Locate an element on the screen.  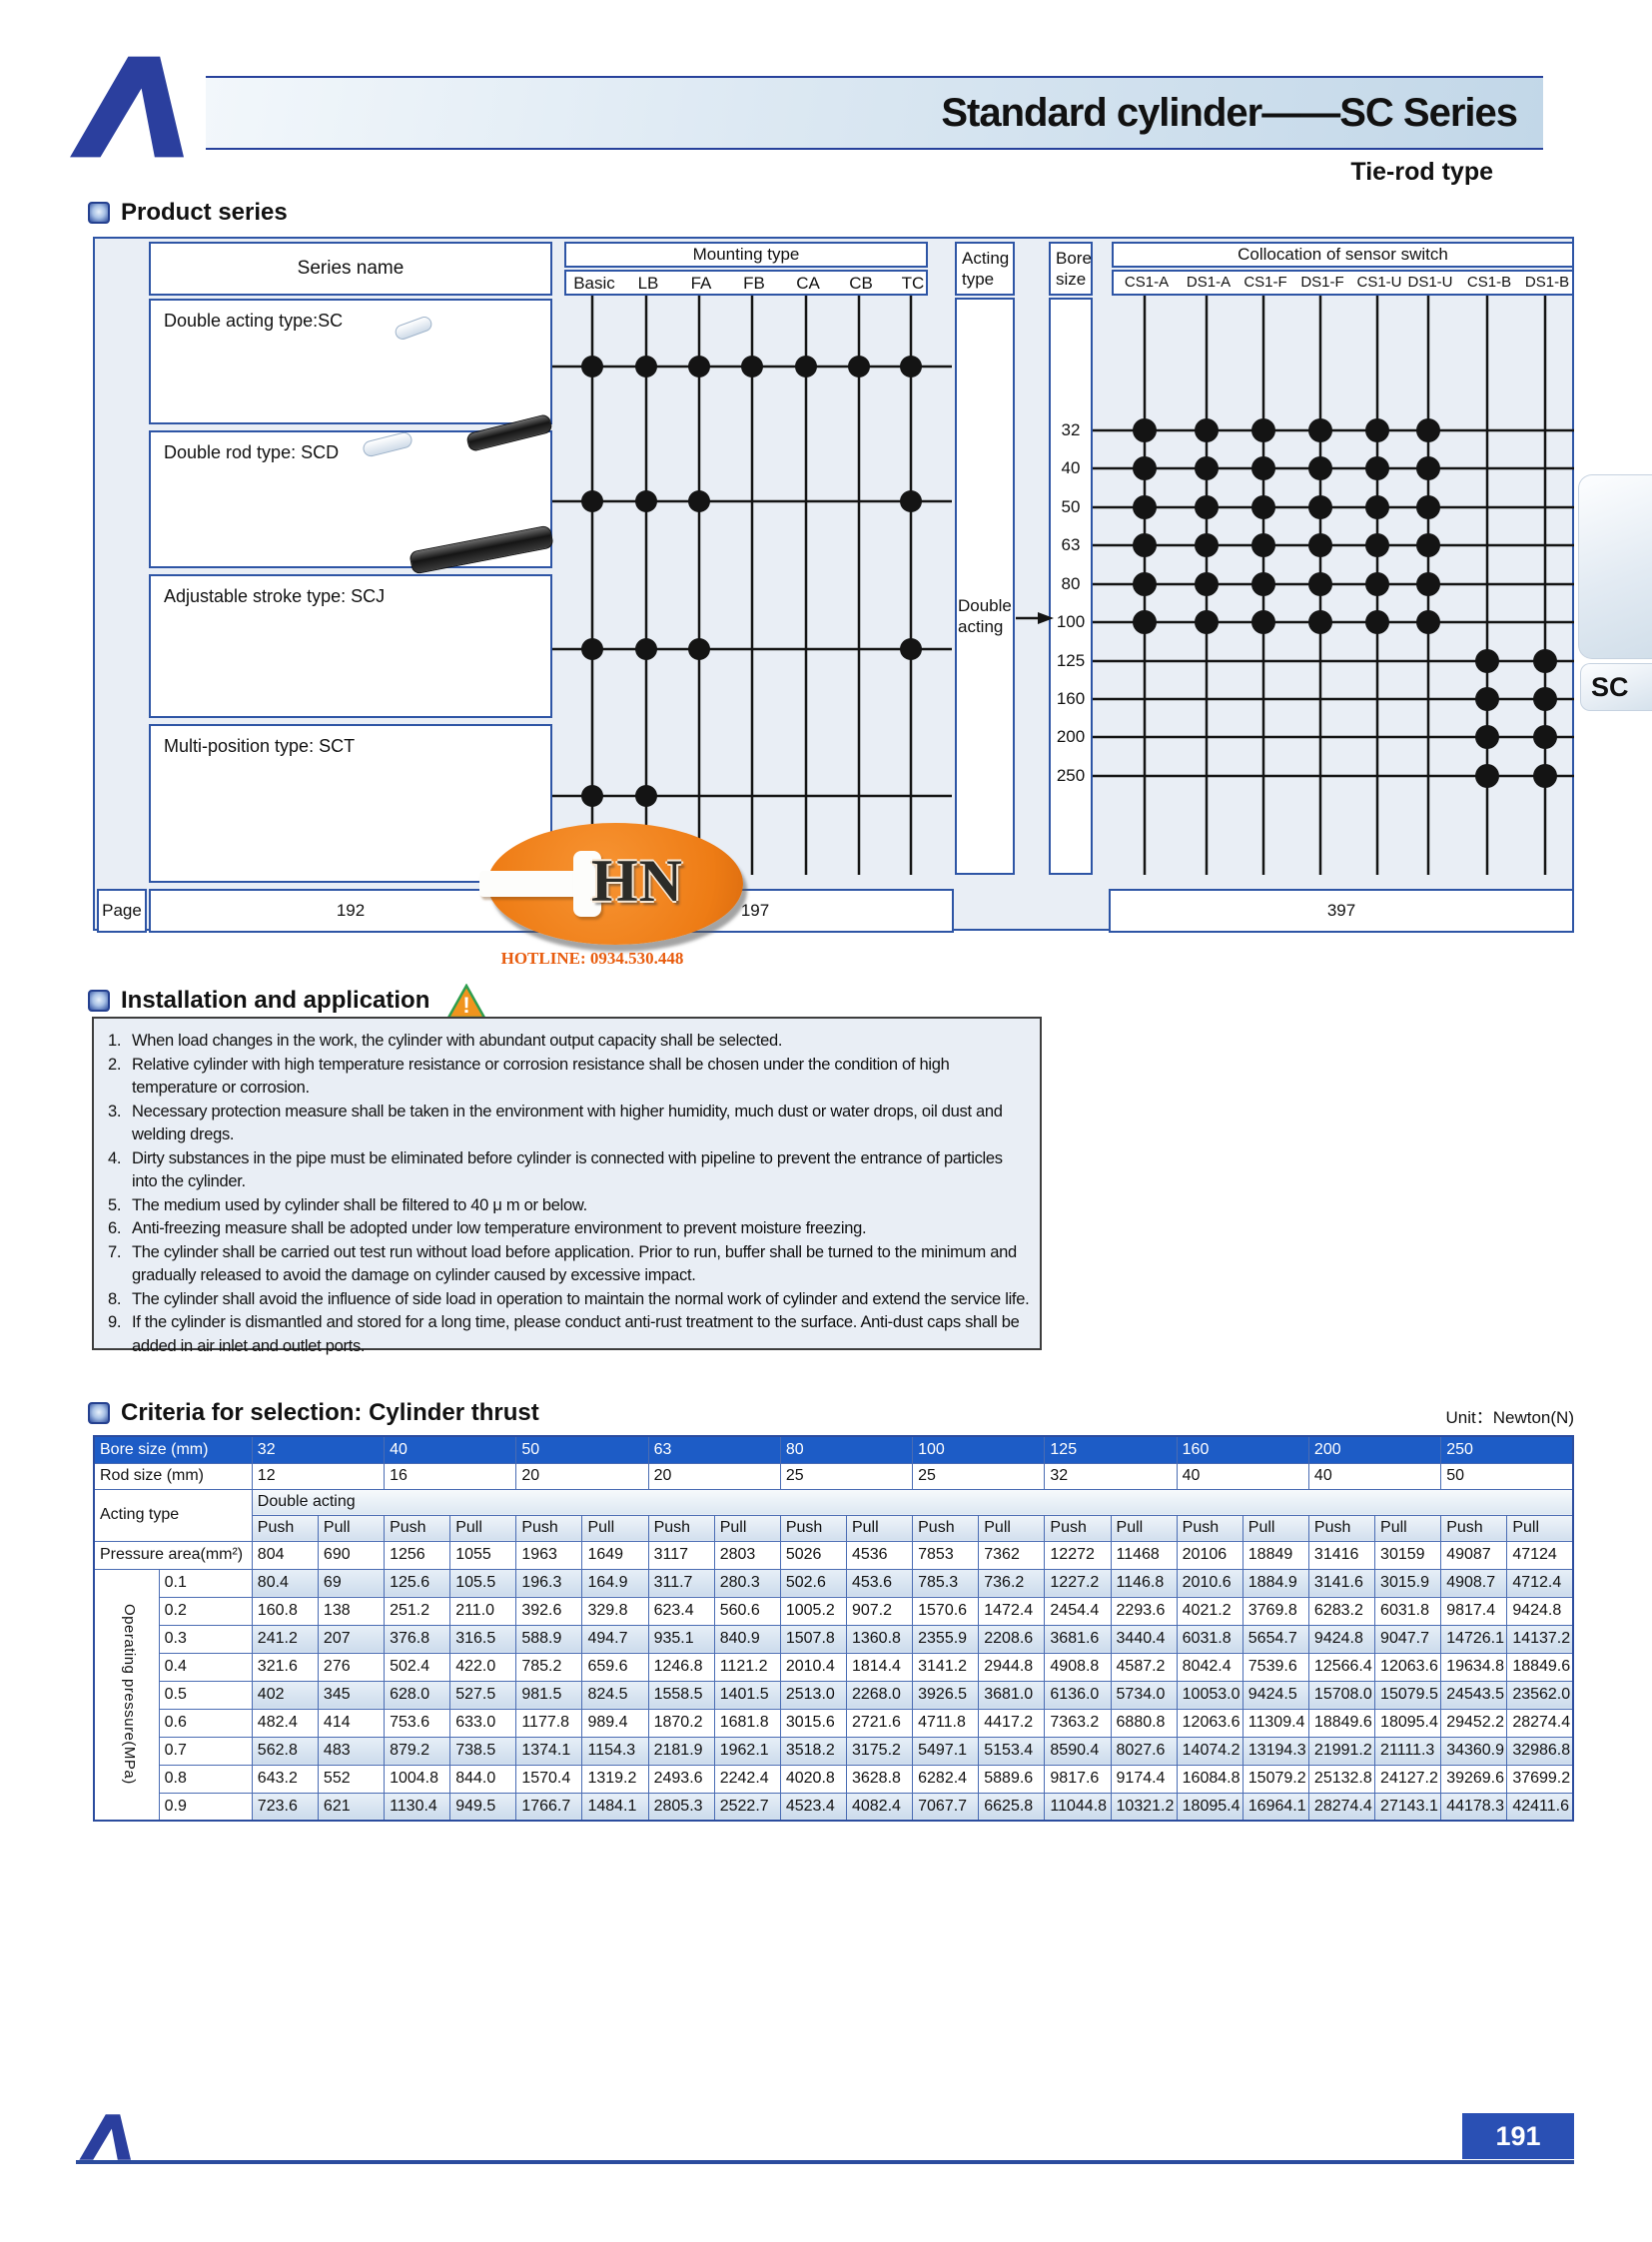
thrust-value: 5153.4 is located at coordinates (1012, 1751).